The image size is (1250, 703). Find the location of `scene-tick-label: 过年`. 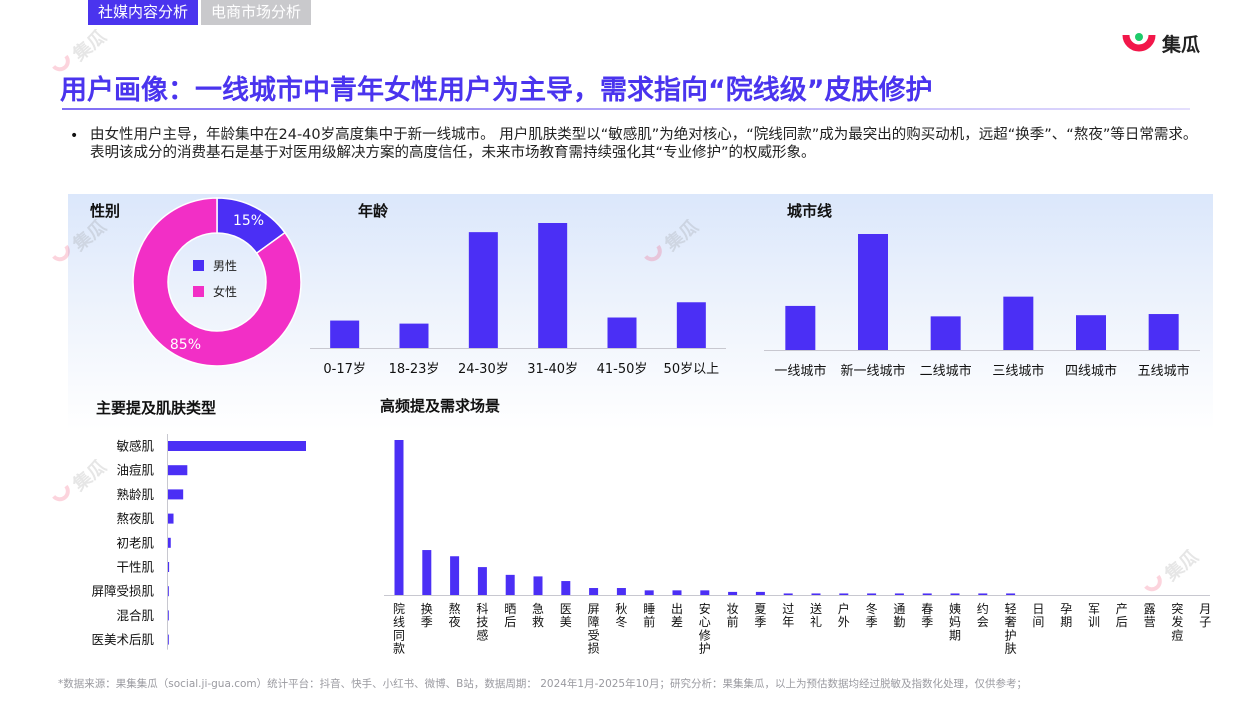

scene-tick-label: 过年 is located at coordinates (788, 615).